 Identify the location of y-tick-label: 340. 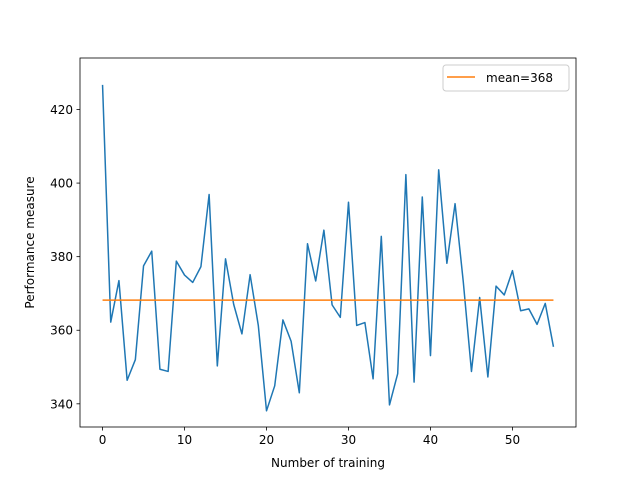
(61, 404).